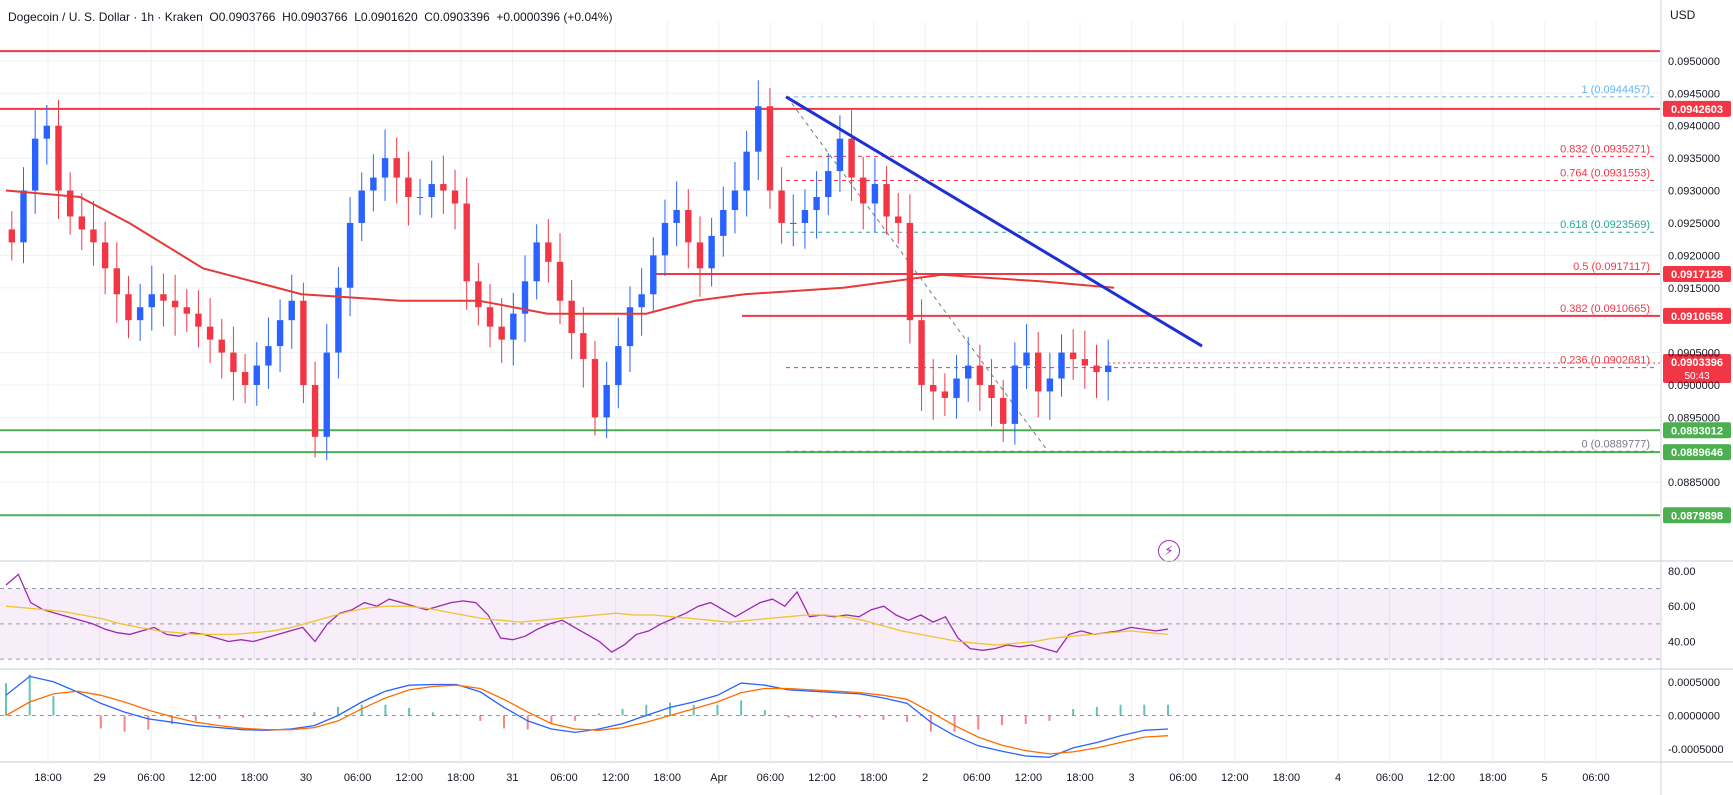 The image size is (1733, 795). Describe the element at coordinates (1544, 778) in the screenshot. I see `time-tick-label: 5` at that location.